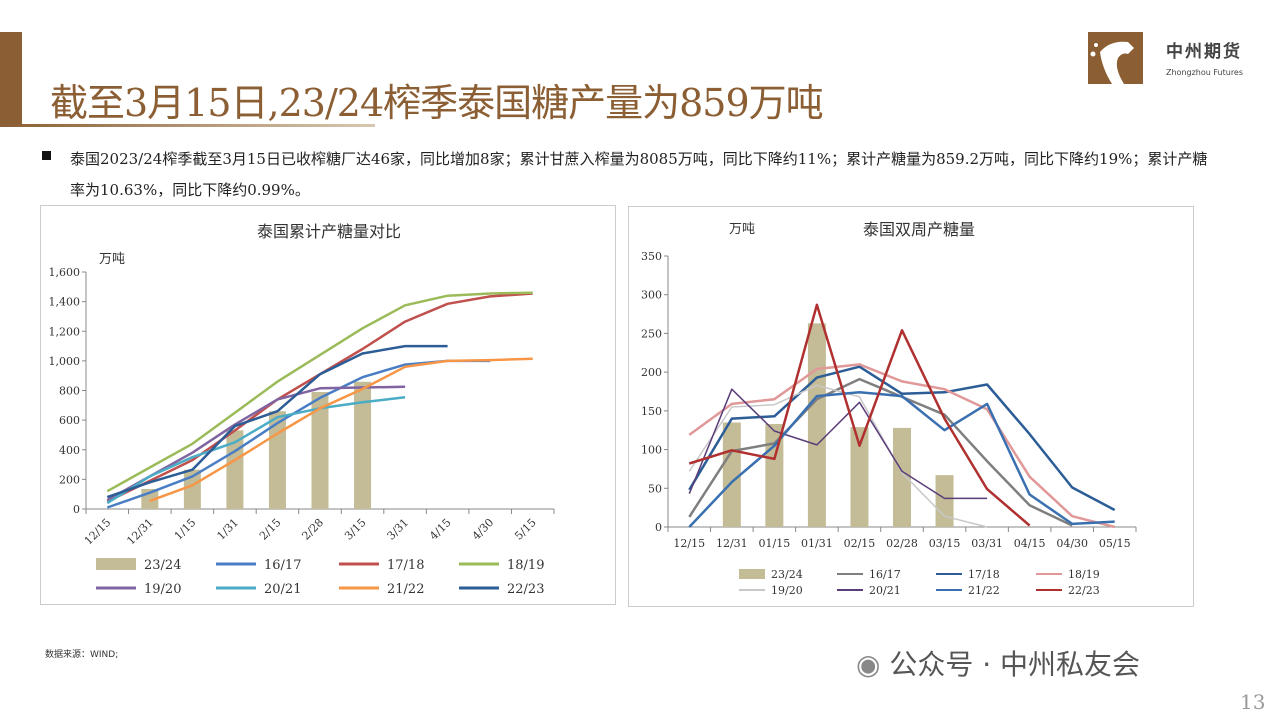 This screenshot has width=1280, height=720. I want to click on x-tick-label: 02/28, so click(902, 543).